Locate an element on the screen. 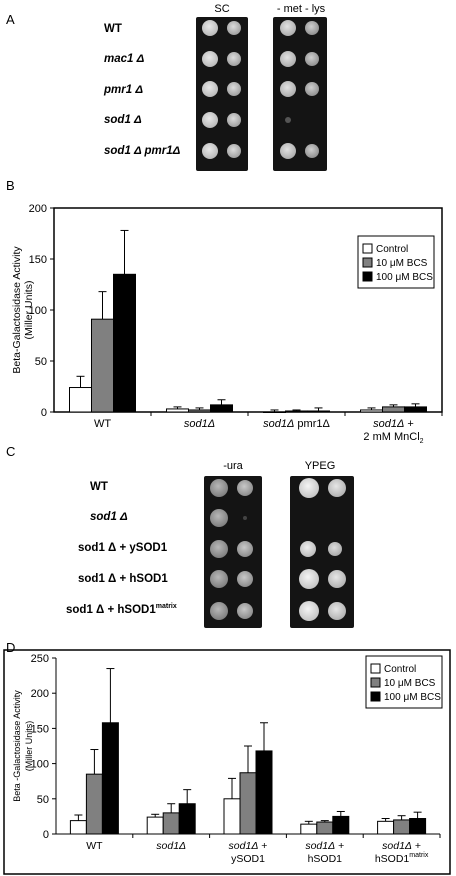 Image resolution: width=456 pixels, height=876 pixels. panel-a-condition-met-lys: - met - lys is located at coordinates (301, 9).